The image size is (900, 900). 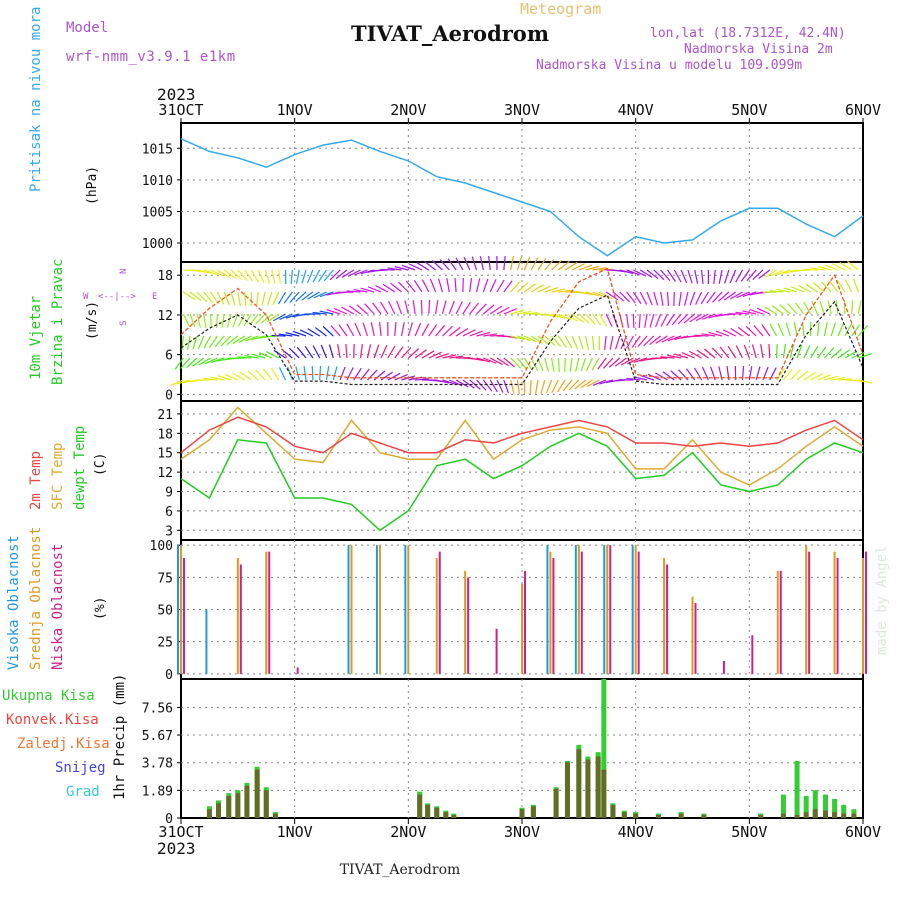 I want to click on wind-speed-line, so click(x=522, y=340).